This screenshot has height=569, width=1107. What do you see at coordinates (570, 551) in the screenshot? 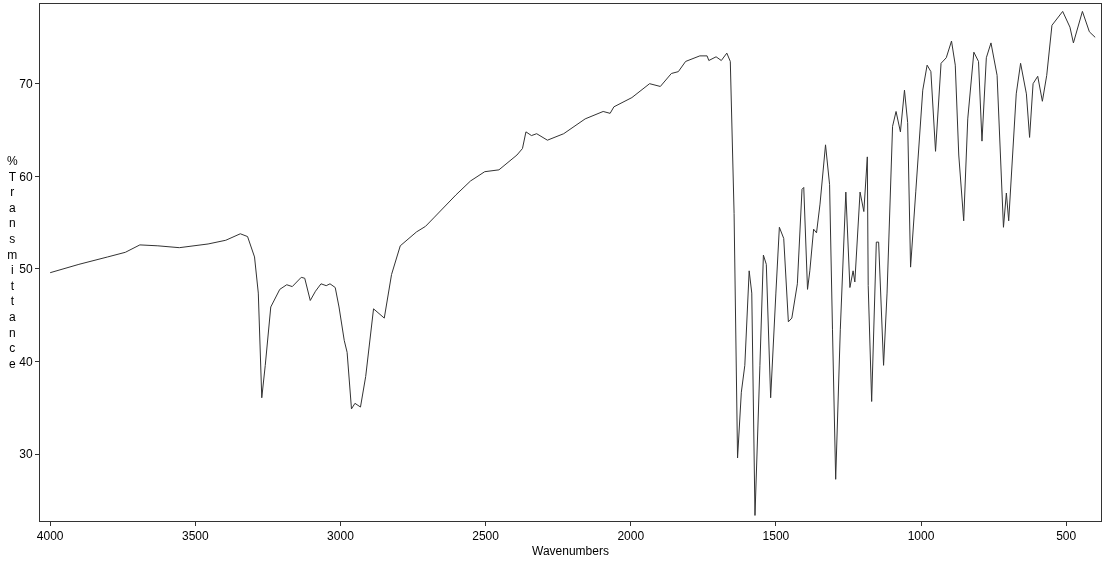
I see `x-axis-title: Wavenumbers` at bounding box center [570, 551].